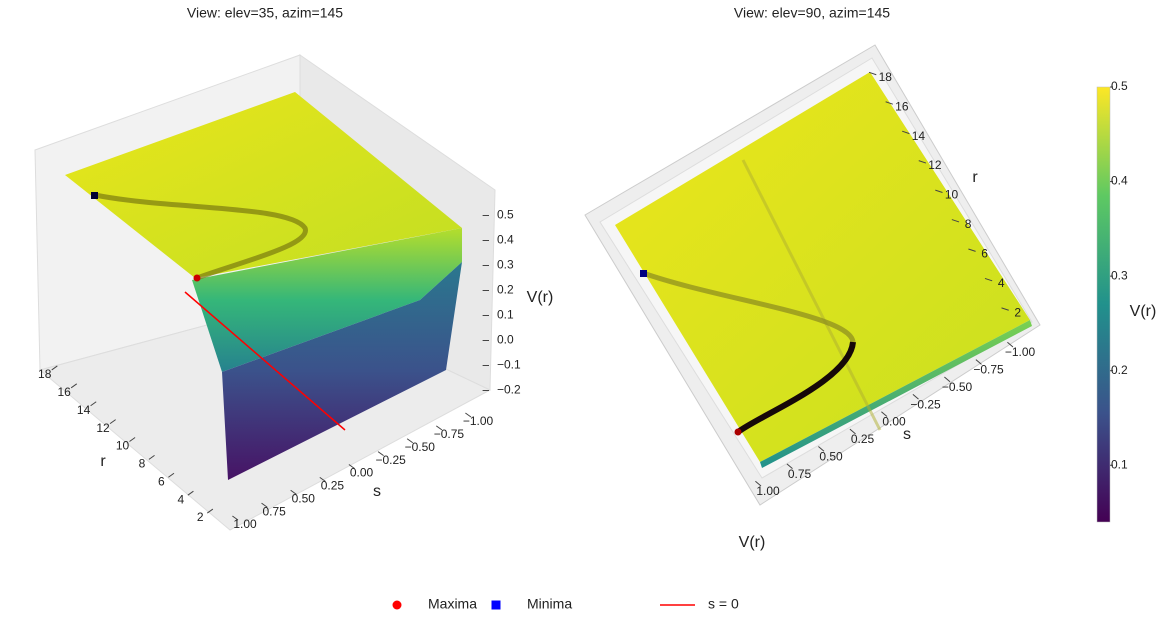  What do you see at coordinates (1017, 312) in the screenshot?
I see `y-tick-label: 2` at bounding box center [1017, 312].